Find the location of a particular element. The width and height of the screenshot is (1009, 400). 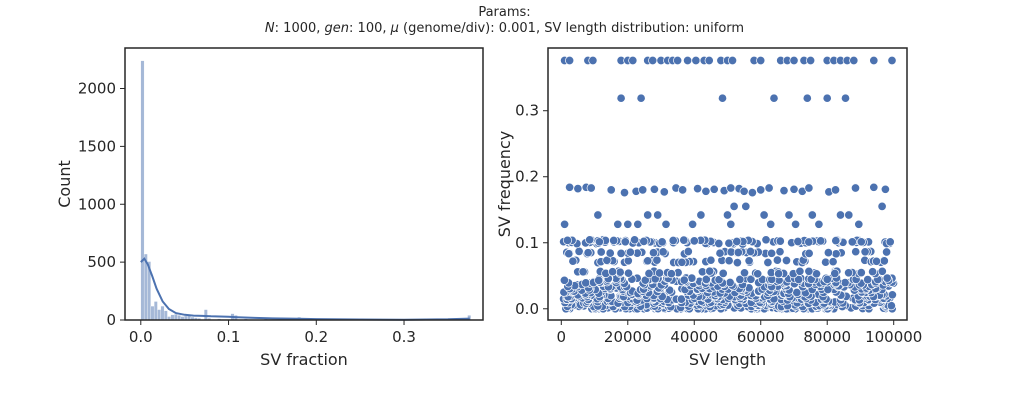

param-gen-value: : 100, is located at coordinates (370, 28).